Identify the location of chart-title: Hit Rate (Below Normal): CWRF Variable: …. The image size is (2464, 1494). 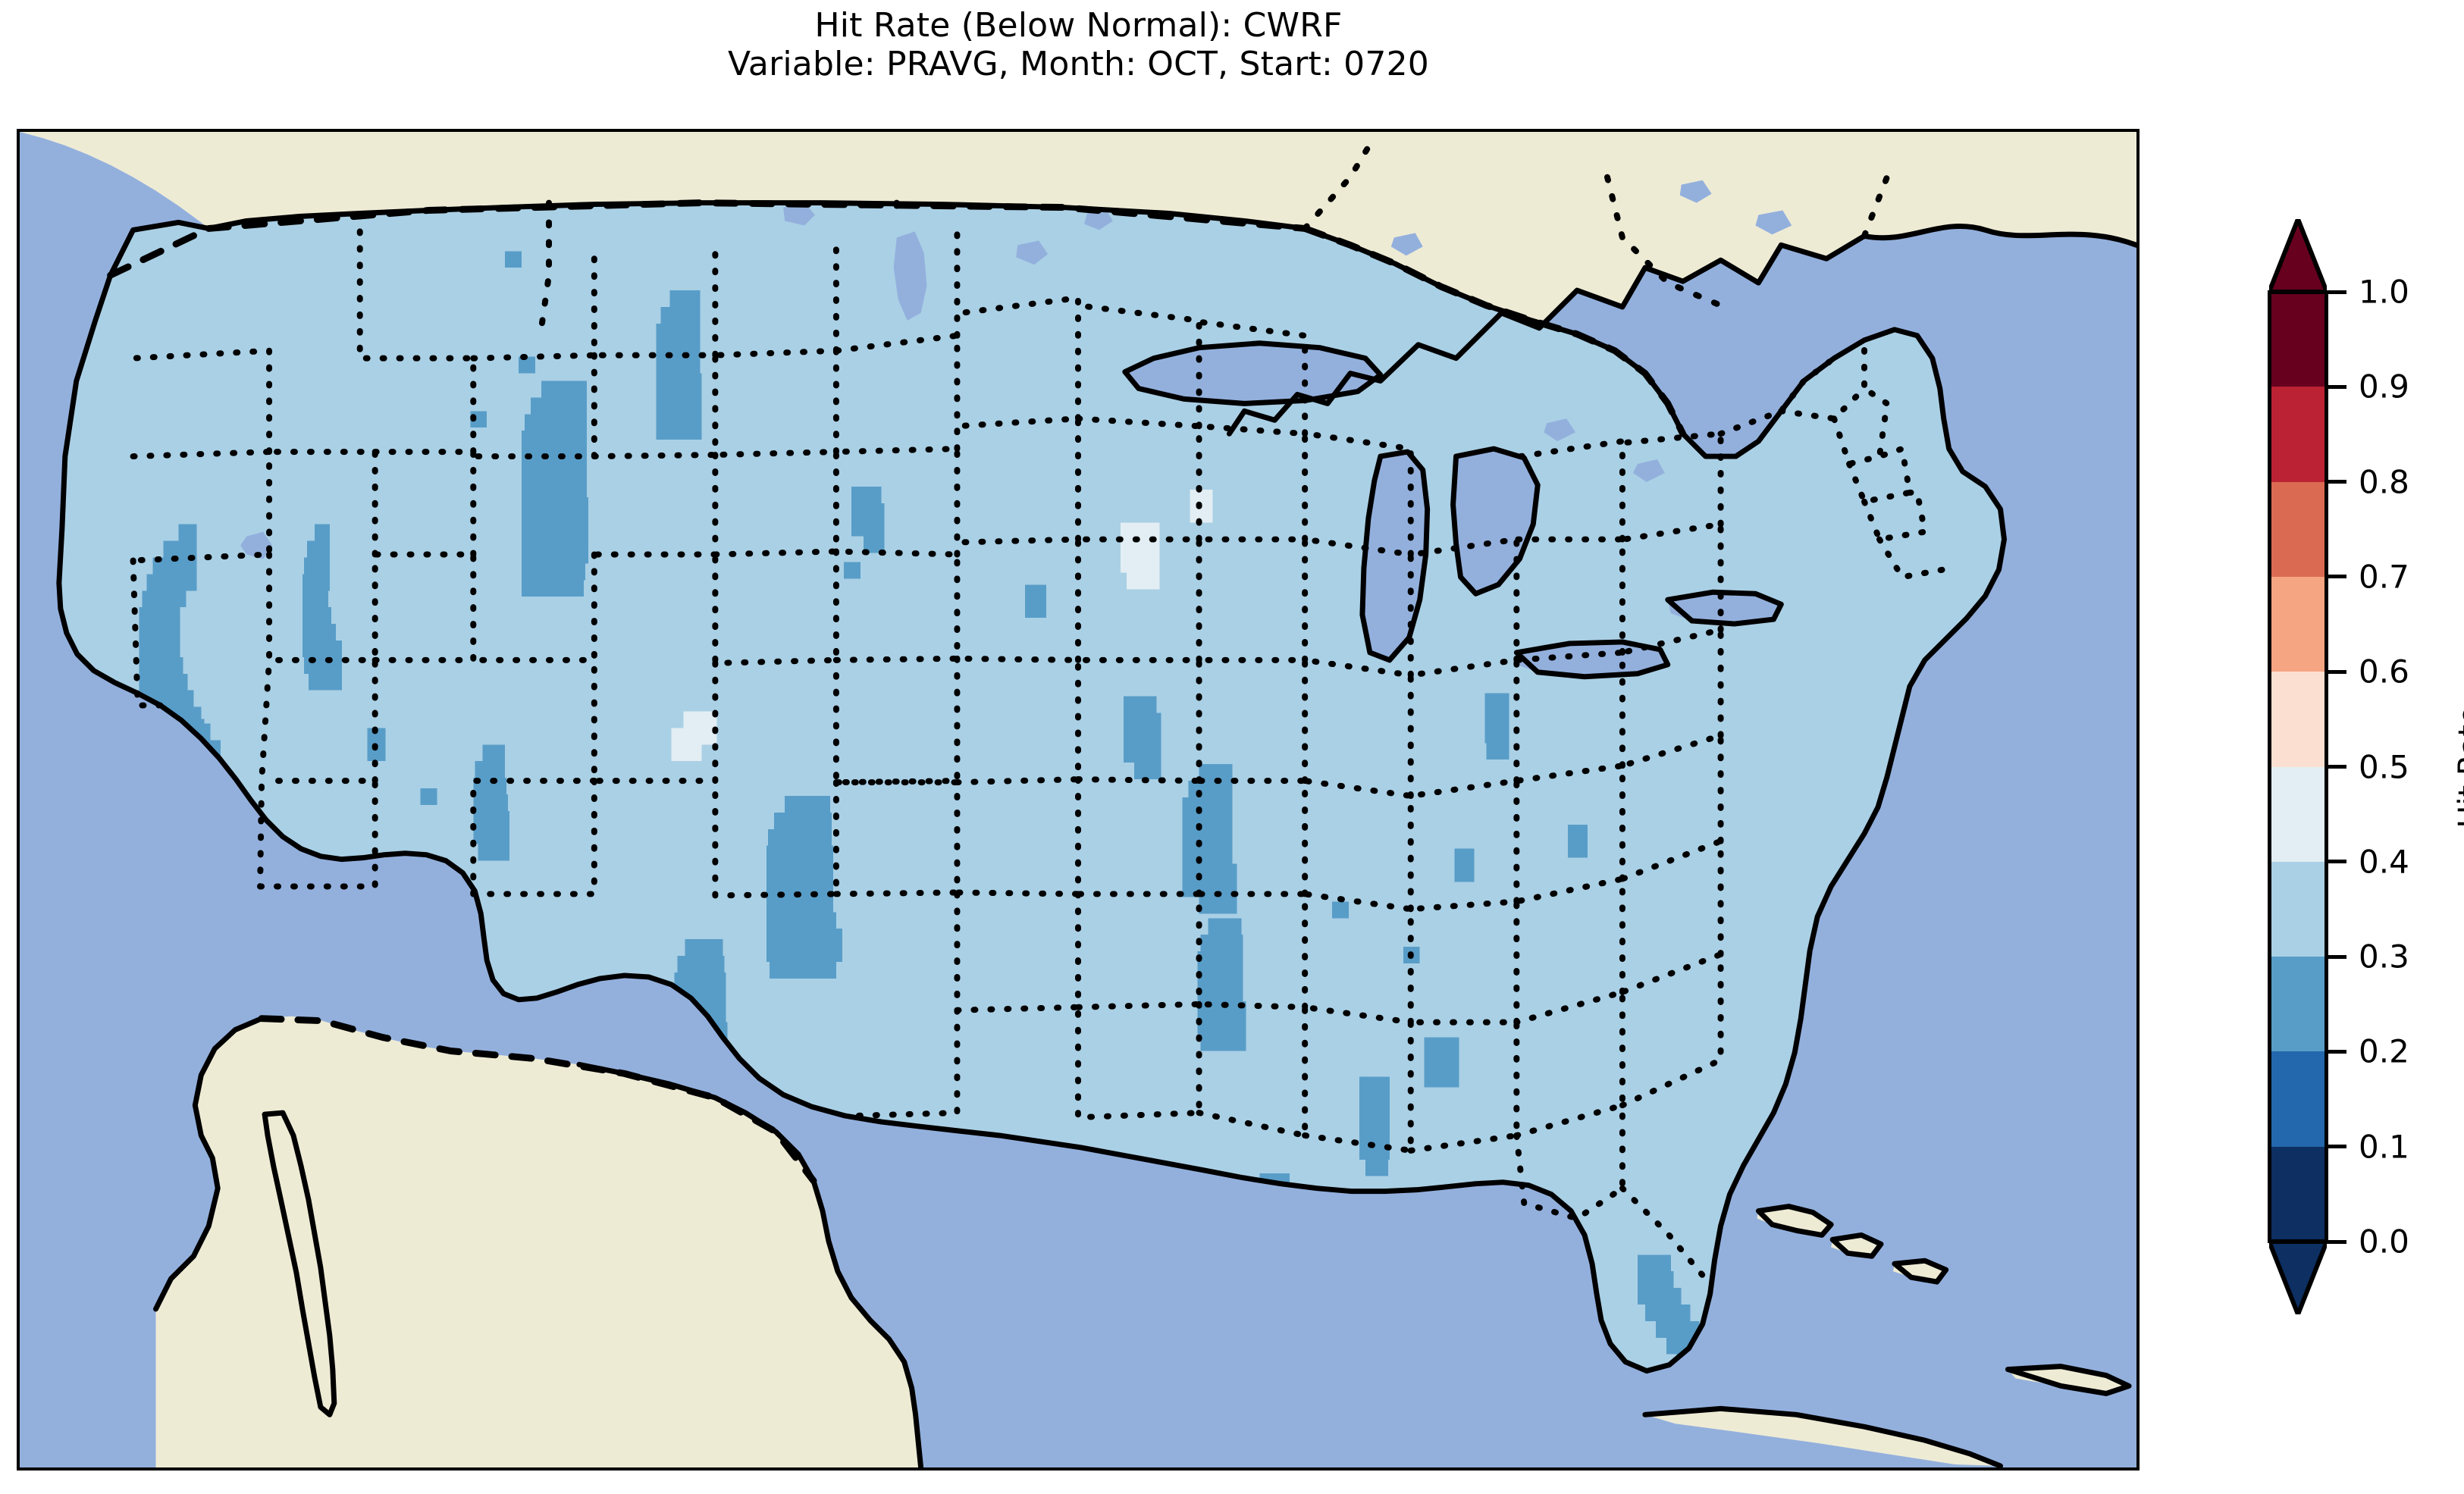
(1079, 44).